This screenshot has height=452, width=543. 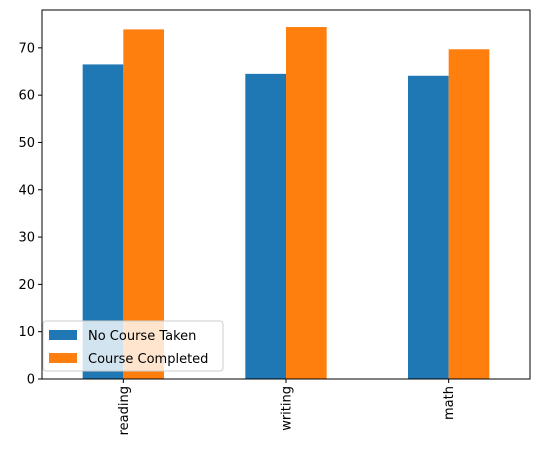 I want to click on legend-box, so click(x=133, y=346).